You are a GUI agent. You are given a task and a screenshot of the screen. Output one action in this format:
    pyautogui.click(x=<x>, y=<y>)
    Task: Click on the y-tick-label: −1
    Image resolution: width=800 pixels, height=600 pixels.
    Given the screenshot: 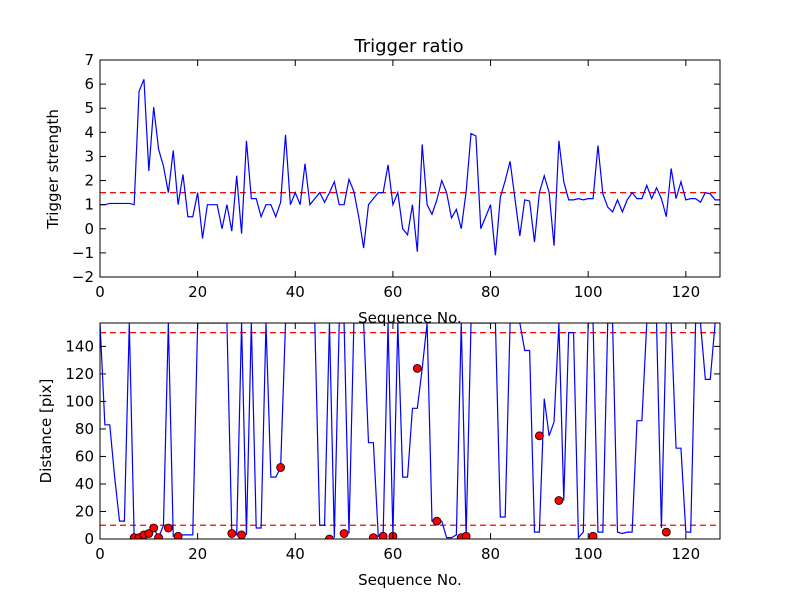 What is the action you would take?
    pyautogui.click(x=83, y=253)
    